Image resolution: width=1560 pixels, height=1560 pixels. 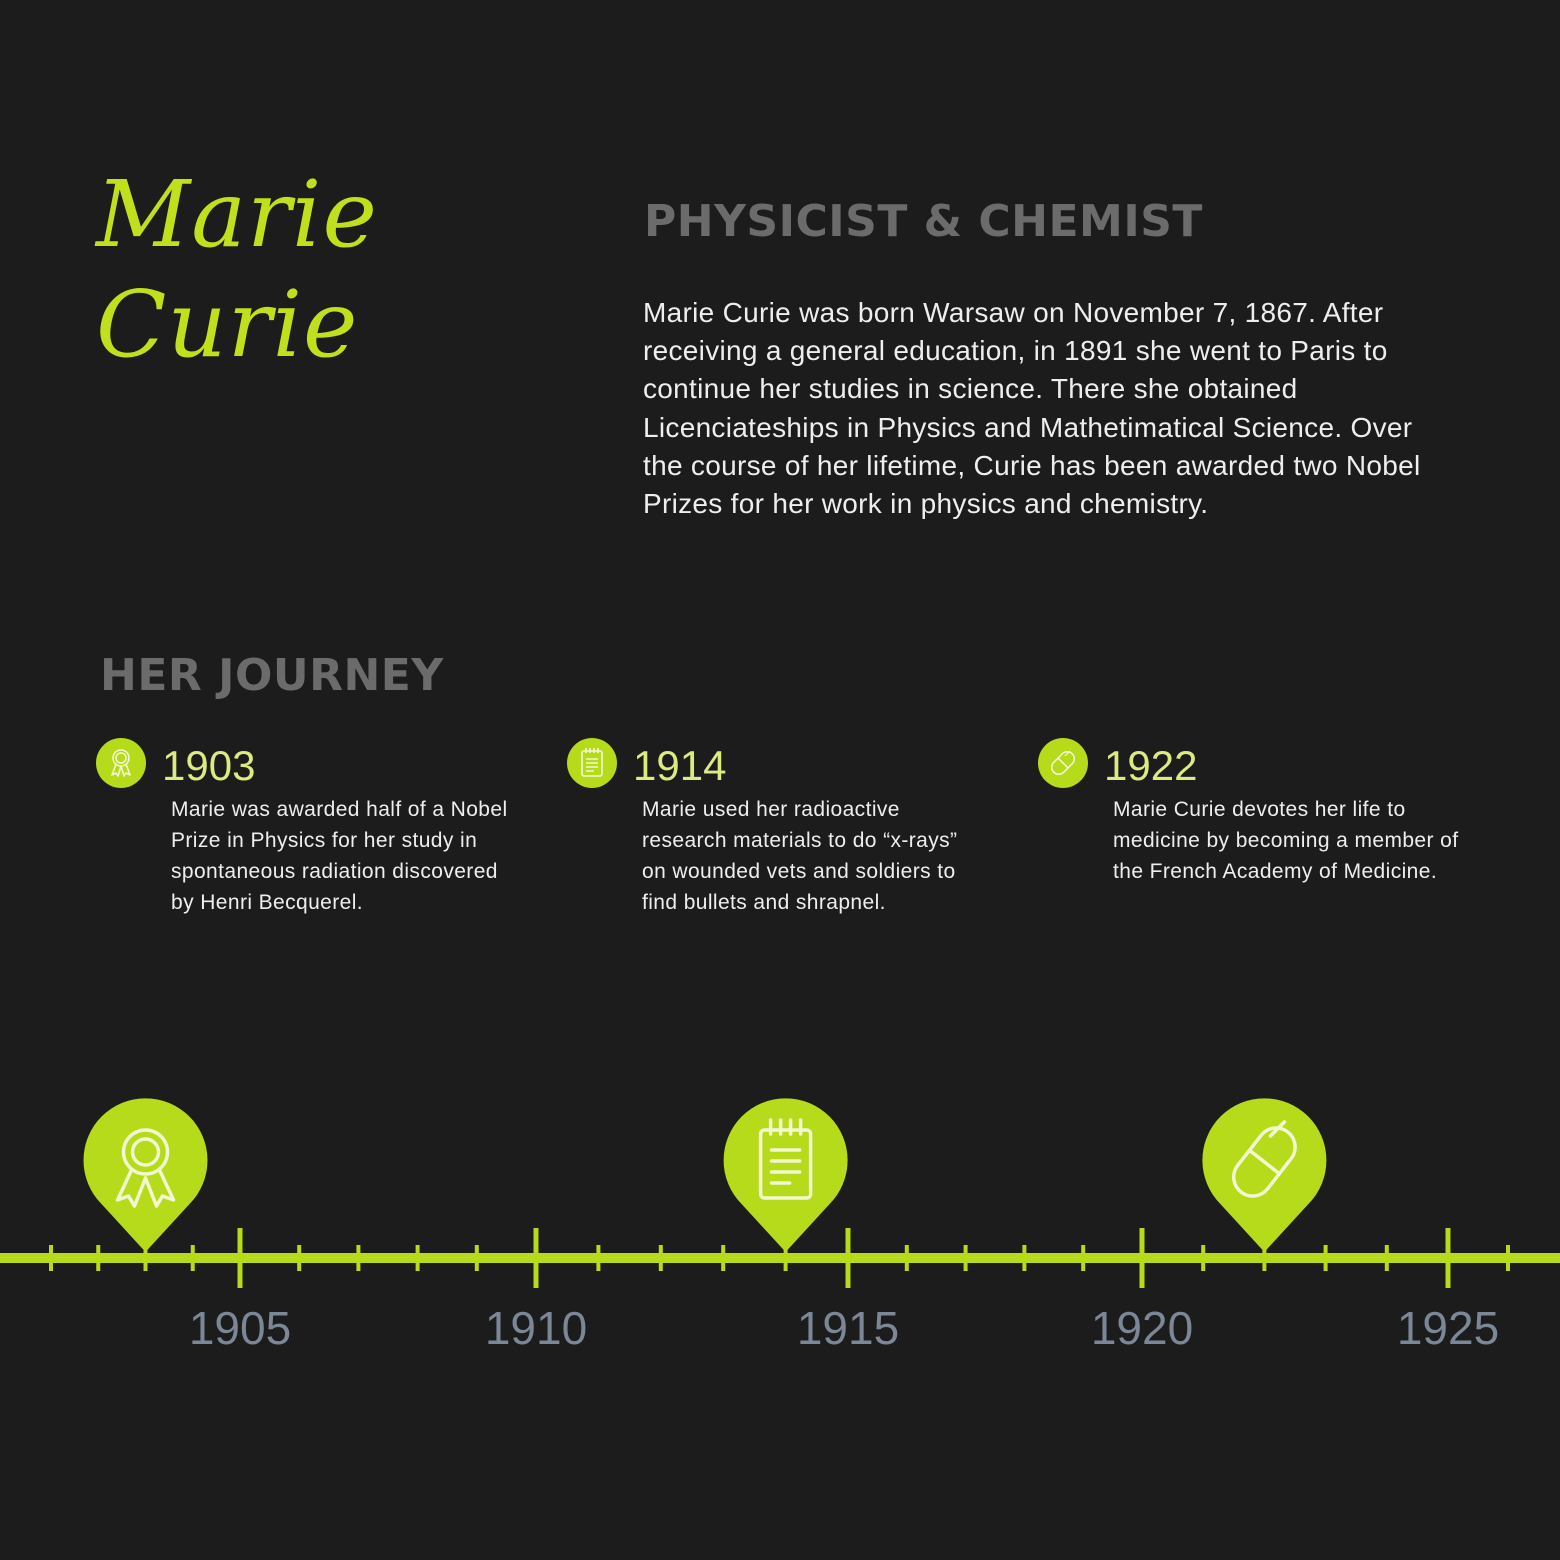 What do you see at coordinates (227, 324) in the screenshot?
I see `name-line-2: Curie` at bounding box center [227, 324].